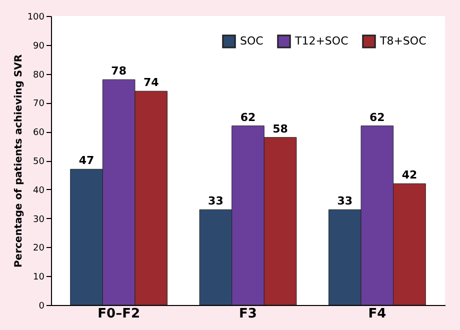 Image resolution: width=460 pixels, height=330 pixels. What do you see at coordinates (321, 41) in the screenshot?
I see `legend-label: T12+SOC` at bounding box center [321, 41].